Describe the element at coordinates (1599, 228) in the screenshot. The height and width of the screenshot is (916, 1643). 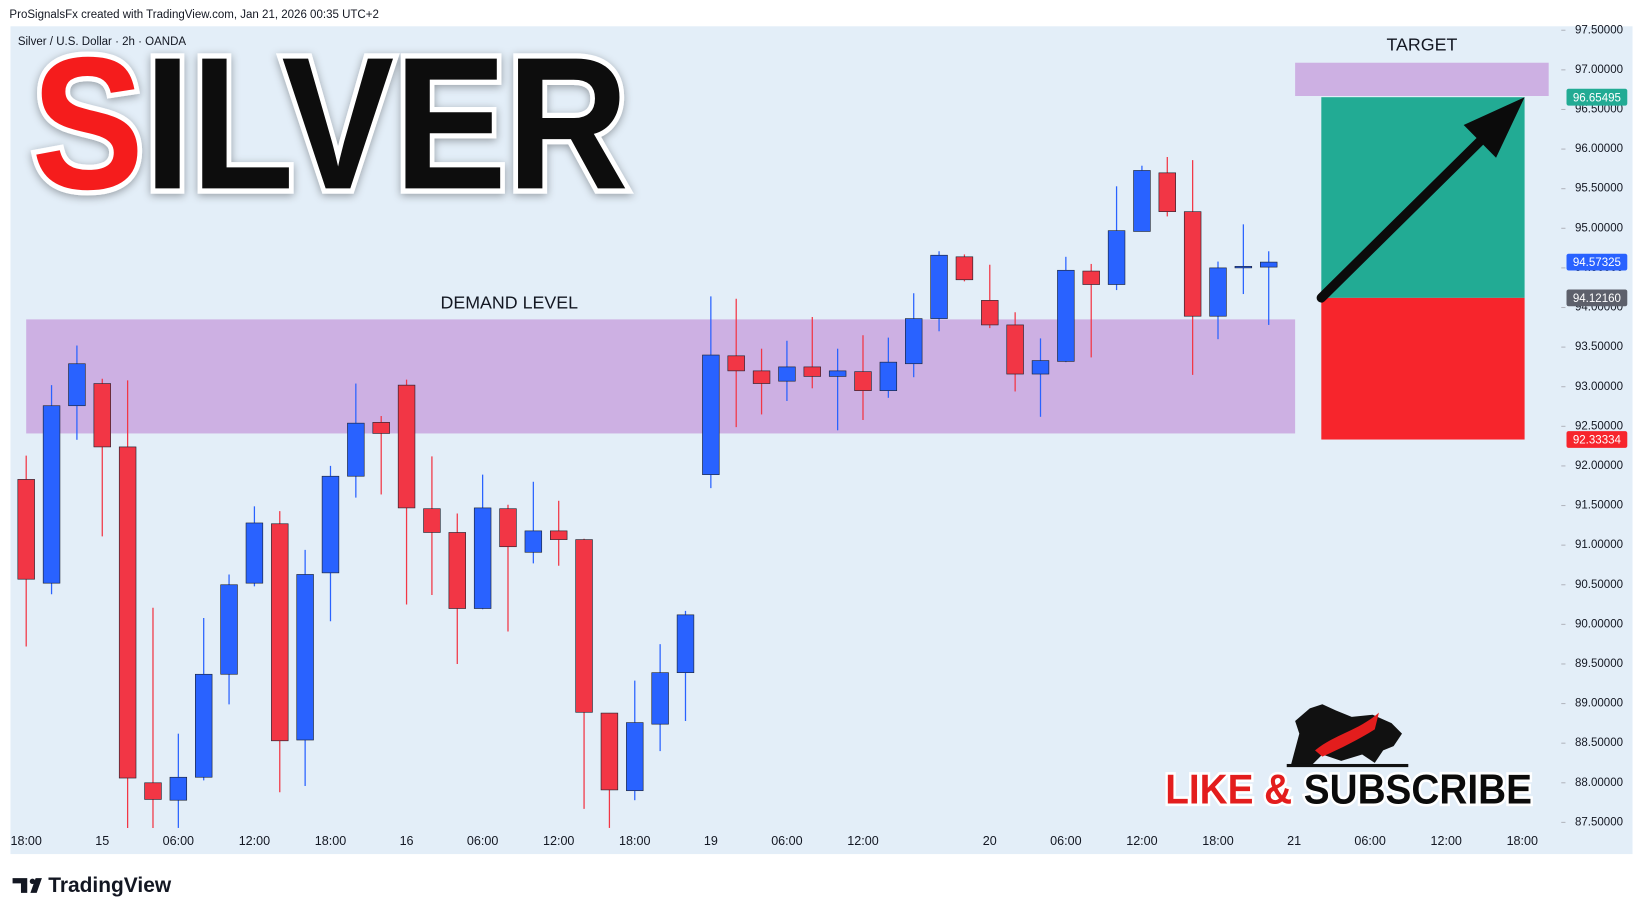
I see `y-tick-label: 95.00000` at that location.